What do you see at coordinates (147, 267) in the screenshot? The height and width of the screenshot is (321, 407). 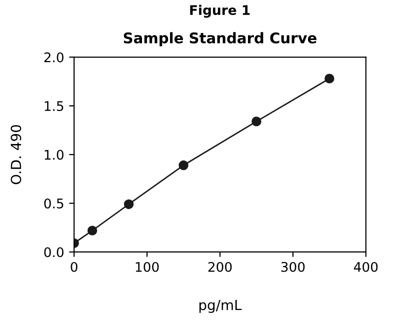 I see `x-tick-label: 100` at bounding box center [147, 267].